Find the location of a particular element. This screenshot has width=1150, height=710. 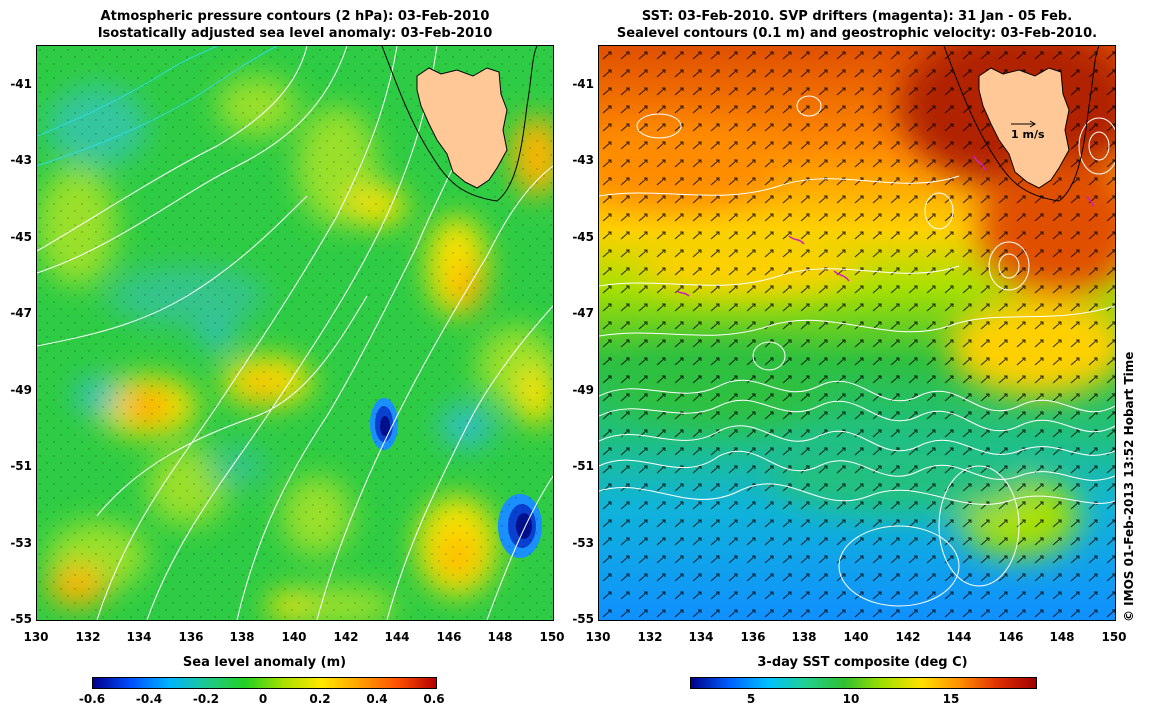

svp-drifter-tracks is located at coordinates (885, 226).